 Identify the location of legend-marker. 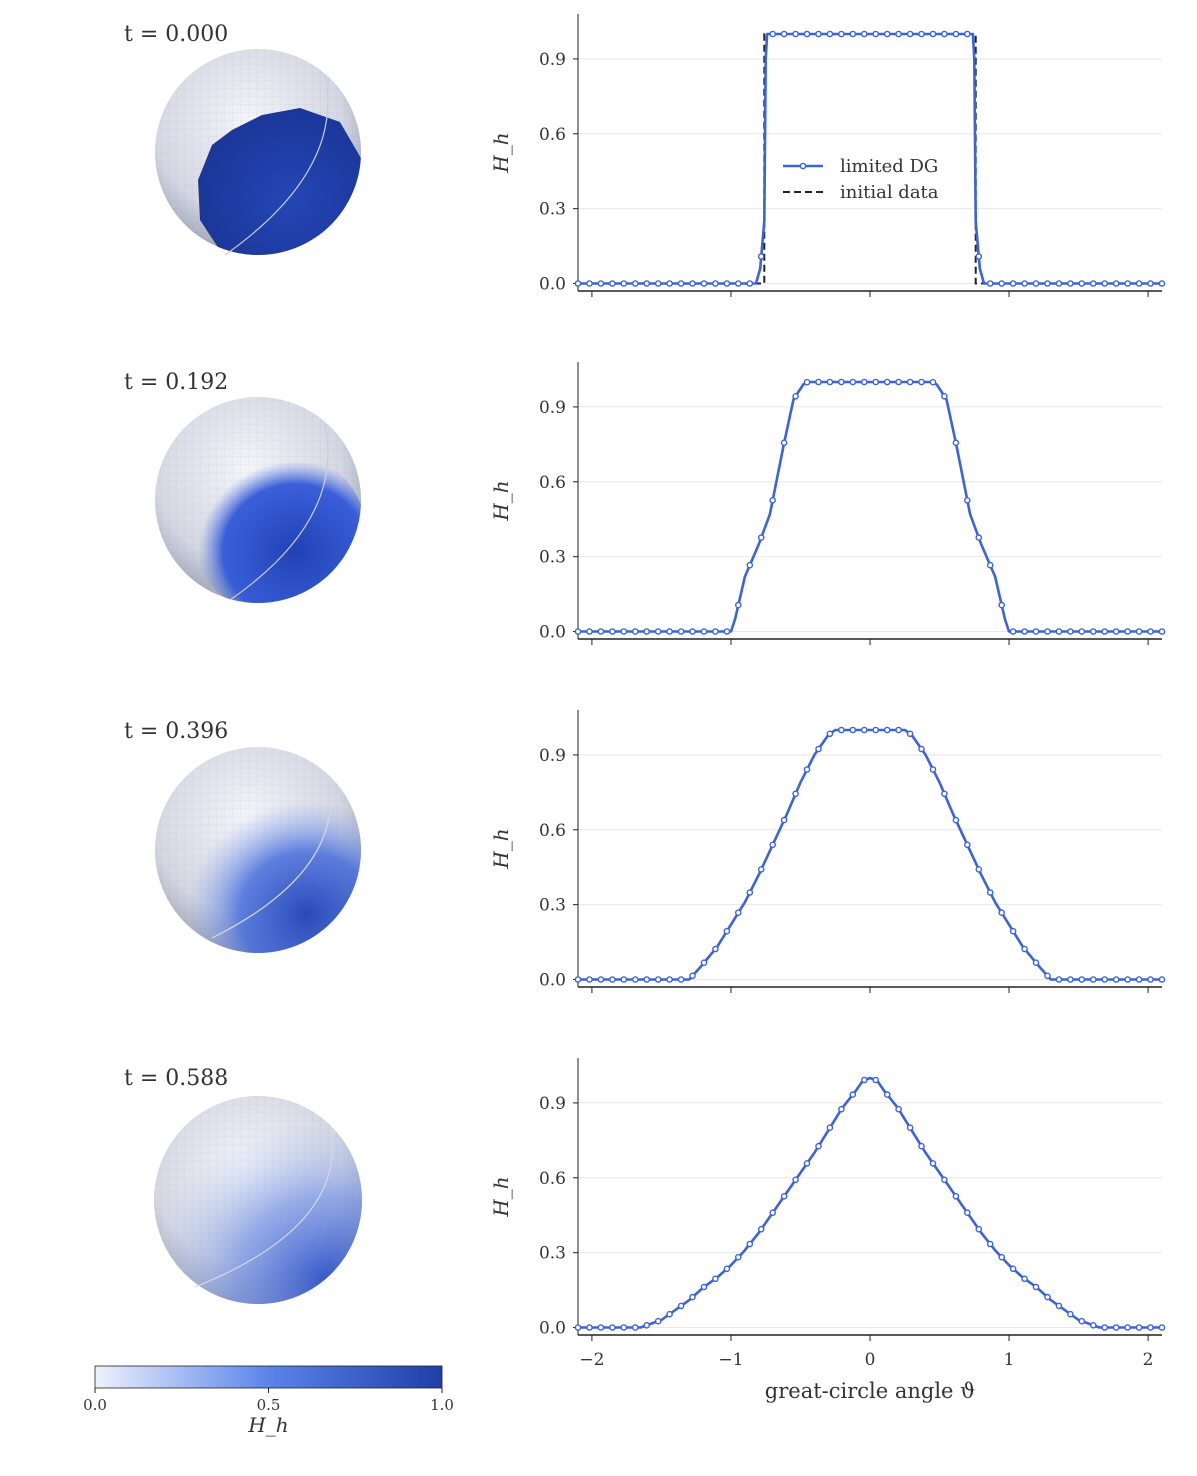
(803, 166).